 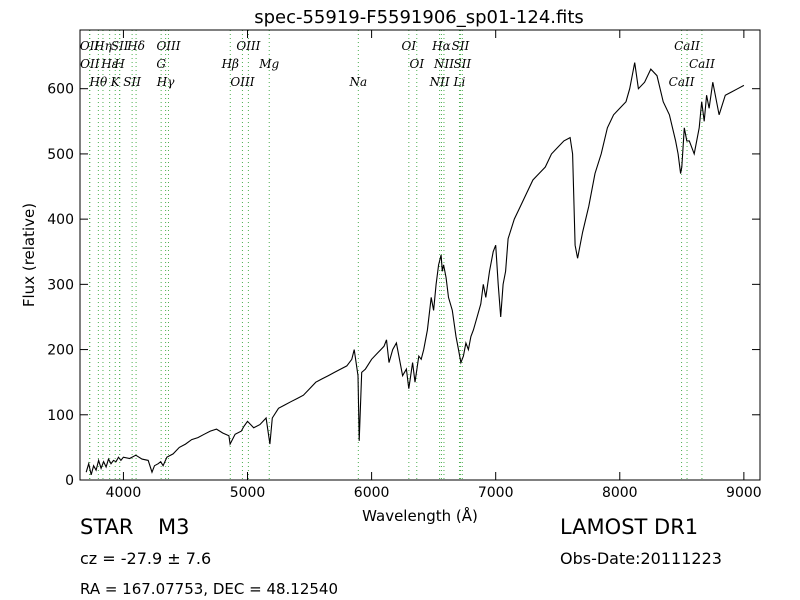 What do you see at coordinates (409, 46) in the screenshot?
I see `line-marker-label-18: OI` at bounding box center [409, 46].